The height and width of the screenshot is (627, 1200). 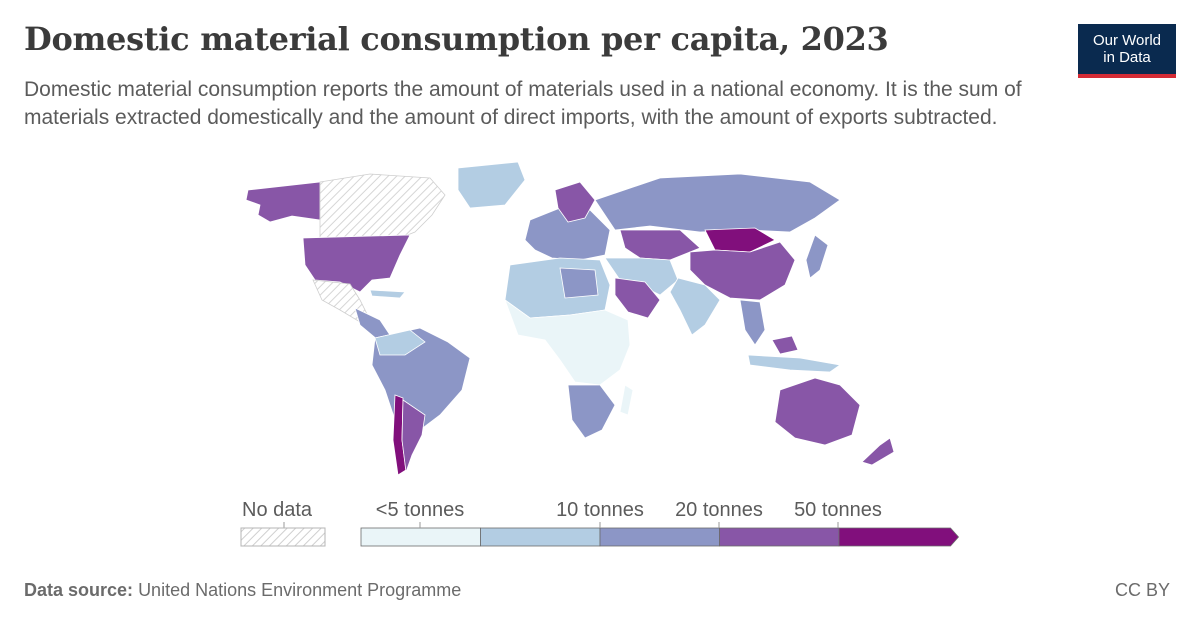 What do you see at coordinates (567, 342) in the screenshot?
I see `region-sub-saharan-africa` at bounding box center [567, 342].